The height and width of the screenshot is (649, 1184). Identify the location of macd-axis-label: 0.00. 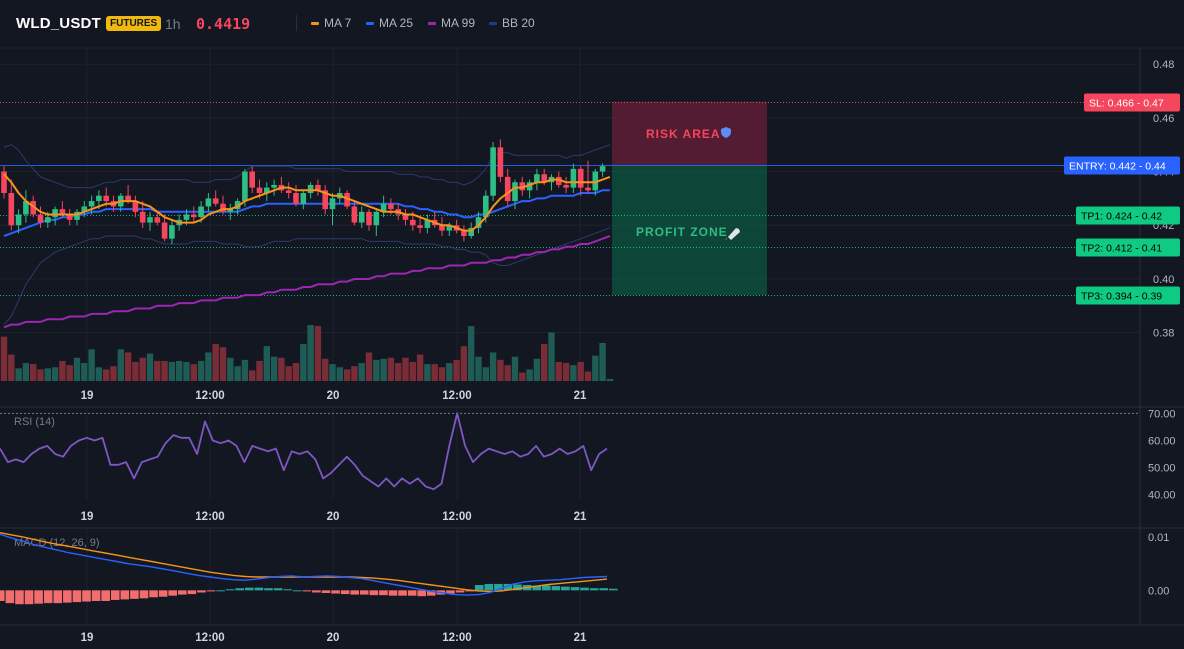
(1158, 591).